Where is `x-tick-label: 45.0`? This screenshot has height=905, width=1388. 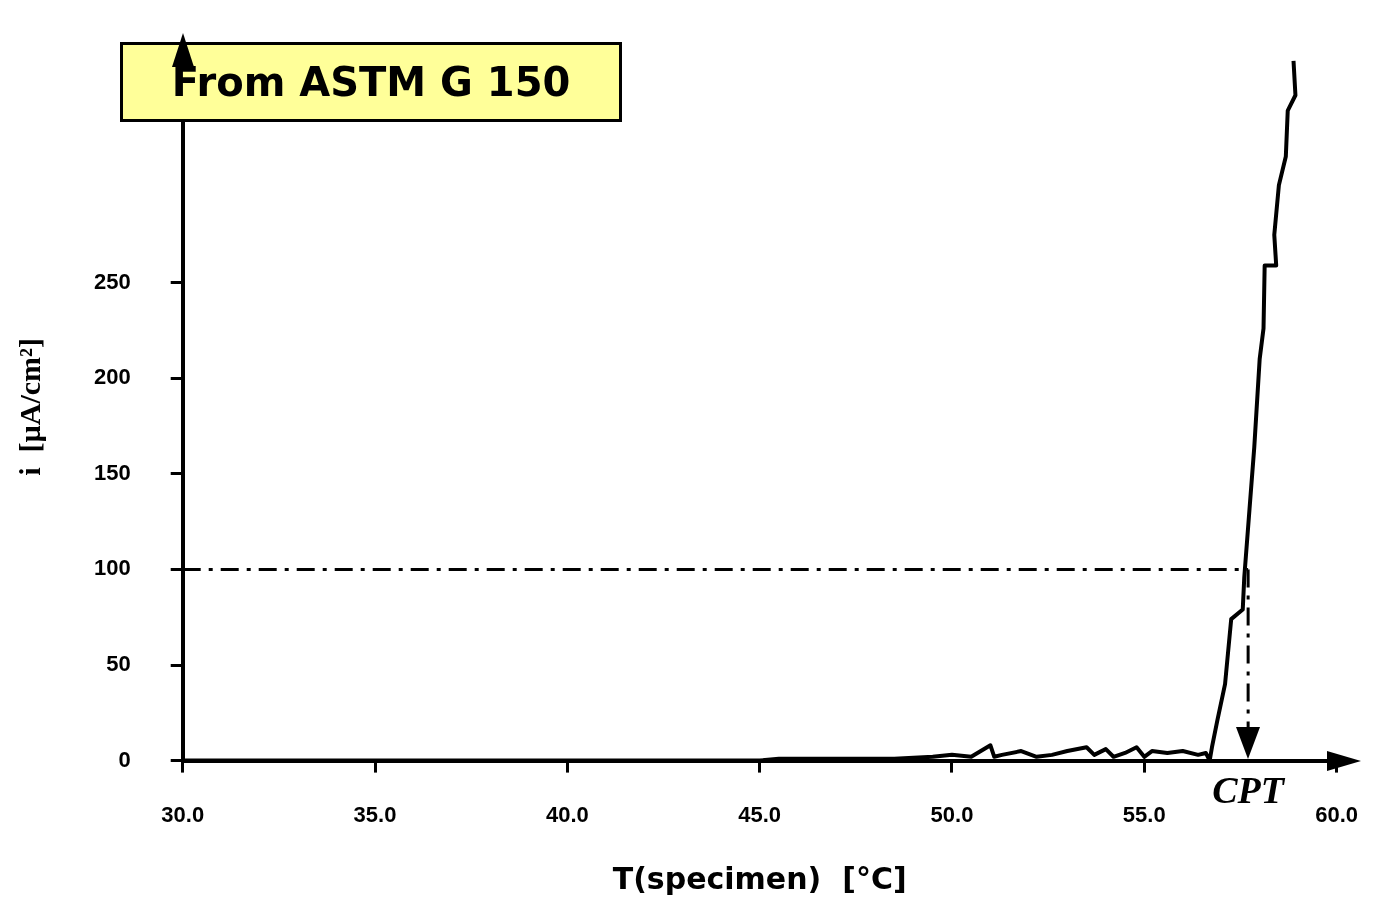
x-tick-label: 45.0 is located at coordinates (760, 814).